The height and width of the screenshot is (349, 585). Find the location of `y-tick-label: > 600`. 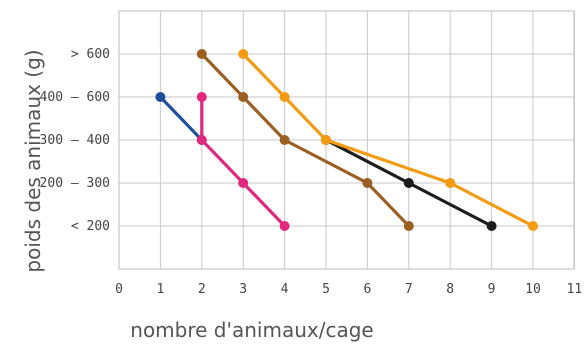

y-tick-label: > 600 is located at coordinates (90, 54).